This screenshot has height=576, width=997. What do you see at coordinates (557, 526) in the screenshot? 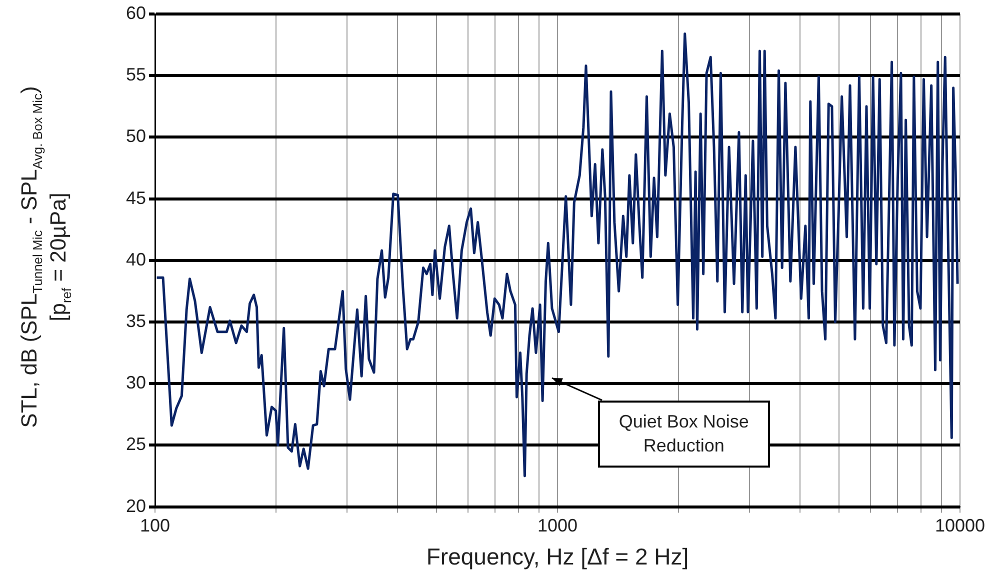
I see `x-tick-label: 1000` at bounding box center [557, 526].